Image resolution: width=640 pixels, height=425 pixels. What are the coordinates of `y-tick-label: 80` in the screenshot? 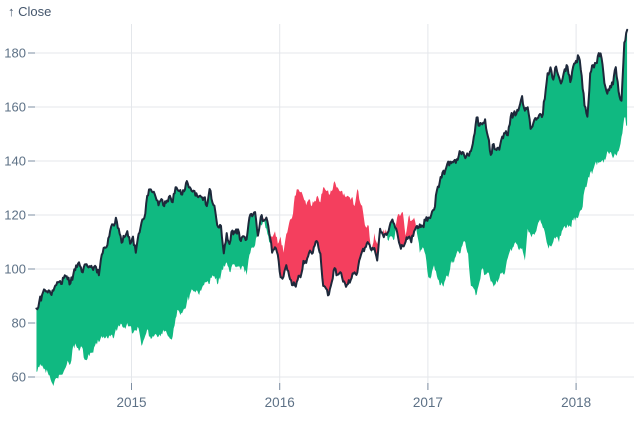 It's located at (19, 323).